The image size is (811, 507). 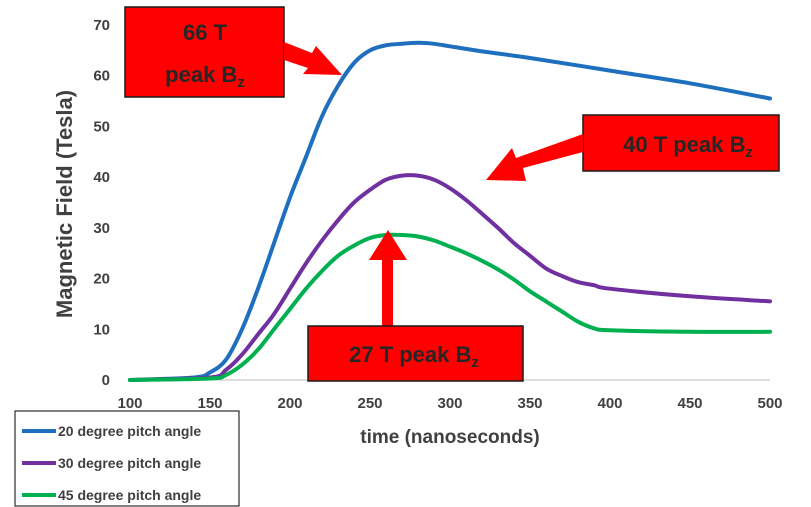 What do you see at coordinates (129, 403) in the screenshot?
I see `x-tick-label: 100` at bounding box center [129, 403].